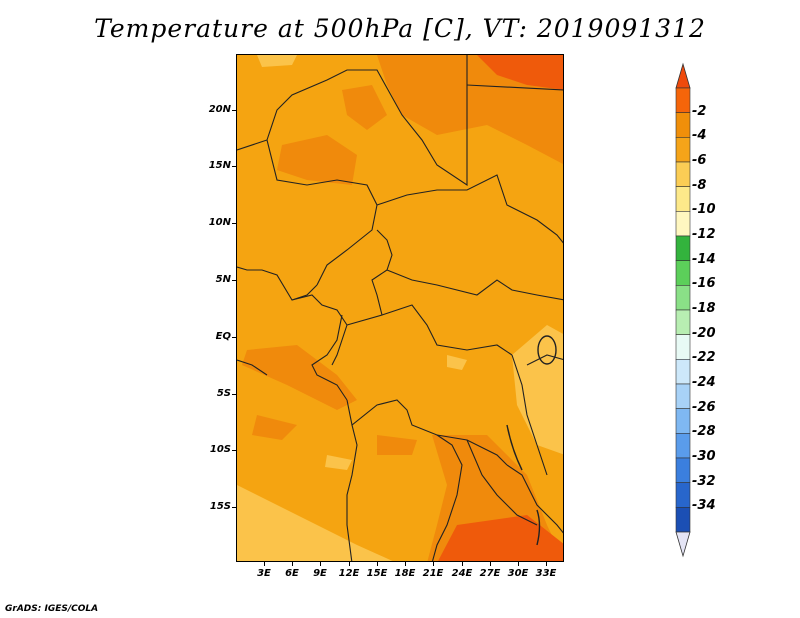  Describe the element at coordinates (223, 336) in the screenshot. I see `lat-label-eq: EQ` at that location.